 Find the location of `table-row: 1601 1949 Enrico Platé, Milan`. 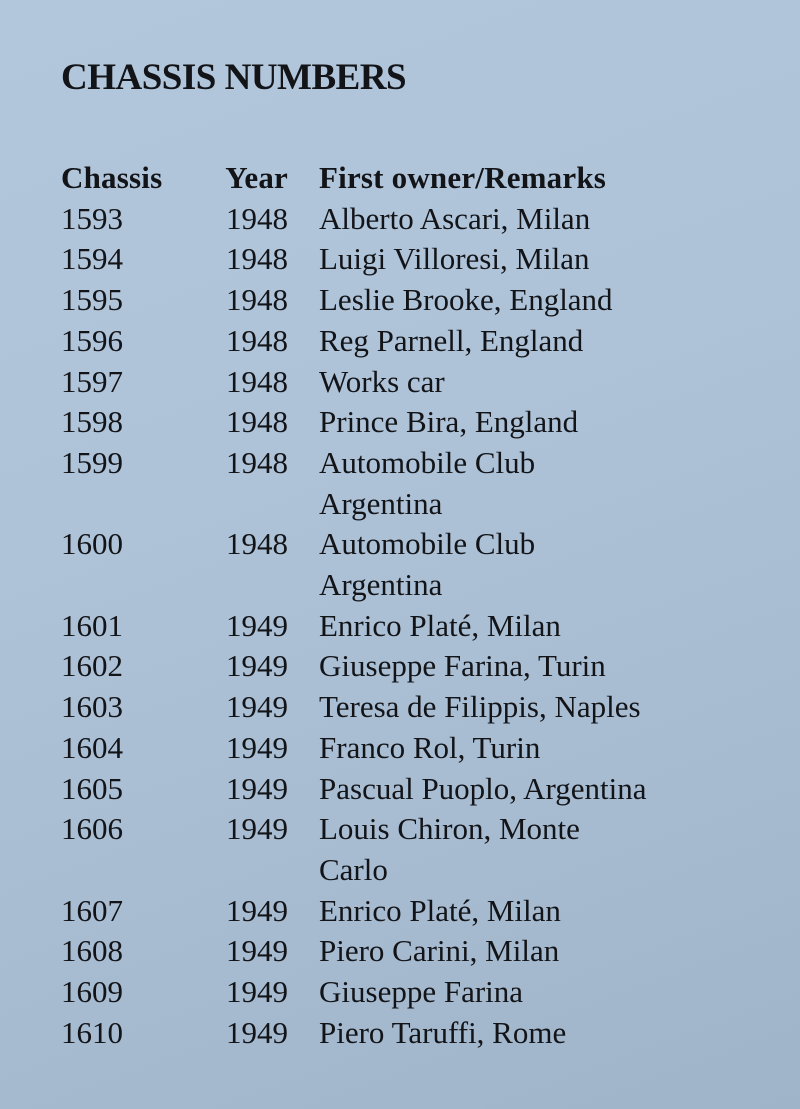

table-row: 1601 1949 Enrico Platé, Milan is located at coordinates (394, 626).